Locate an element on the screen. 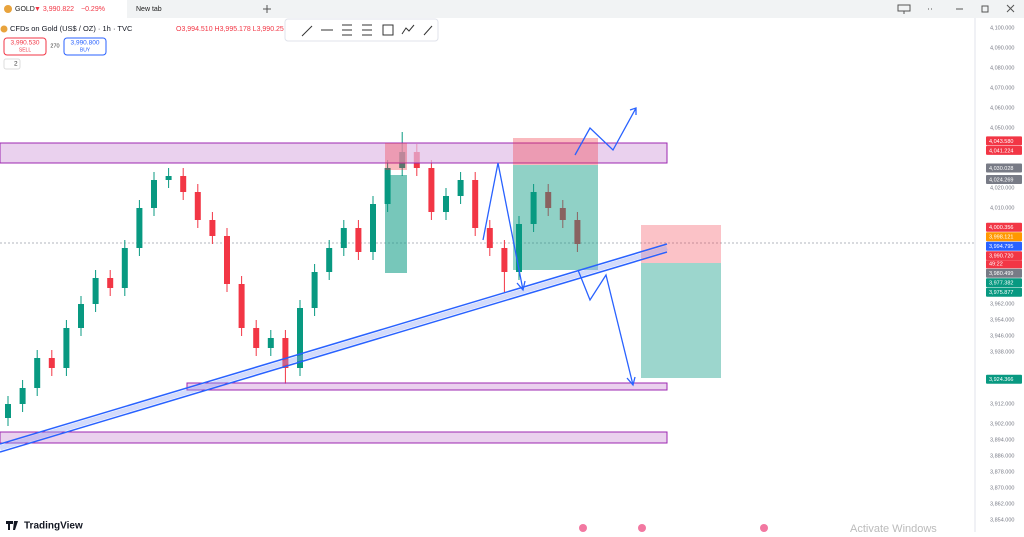 The width and height of the screenshot is (1024, 537). toolbar-bg is located at coordinates (361, 30).